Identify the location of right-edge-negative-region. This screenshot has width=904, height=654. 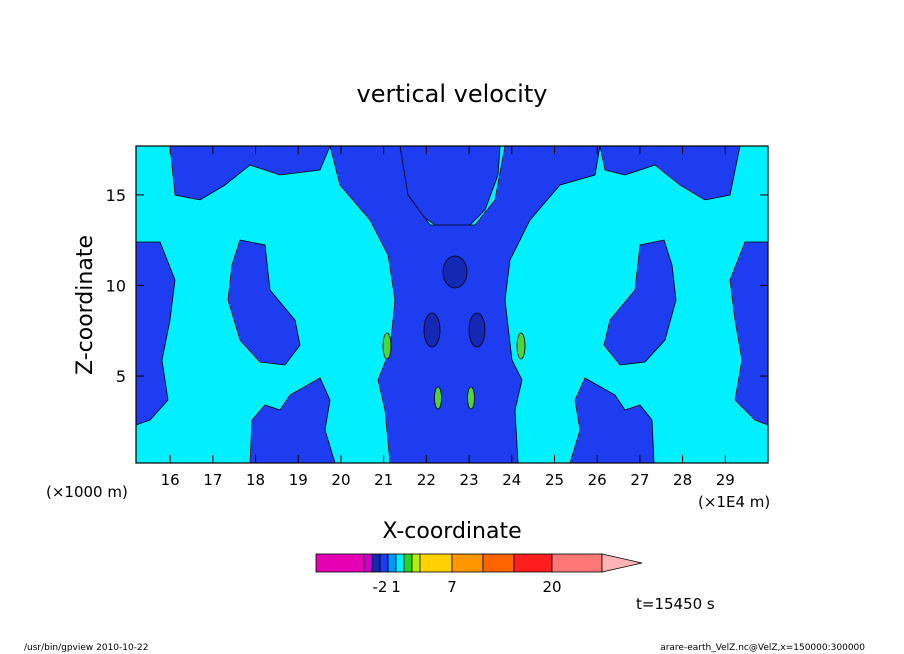
(748, 333).